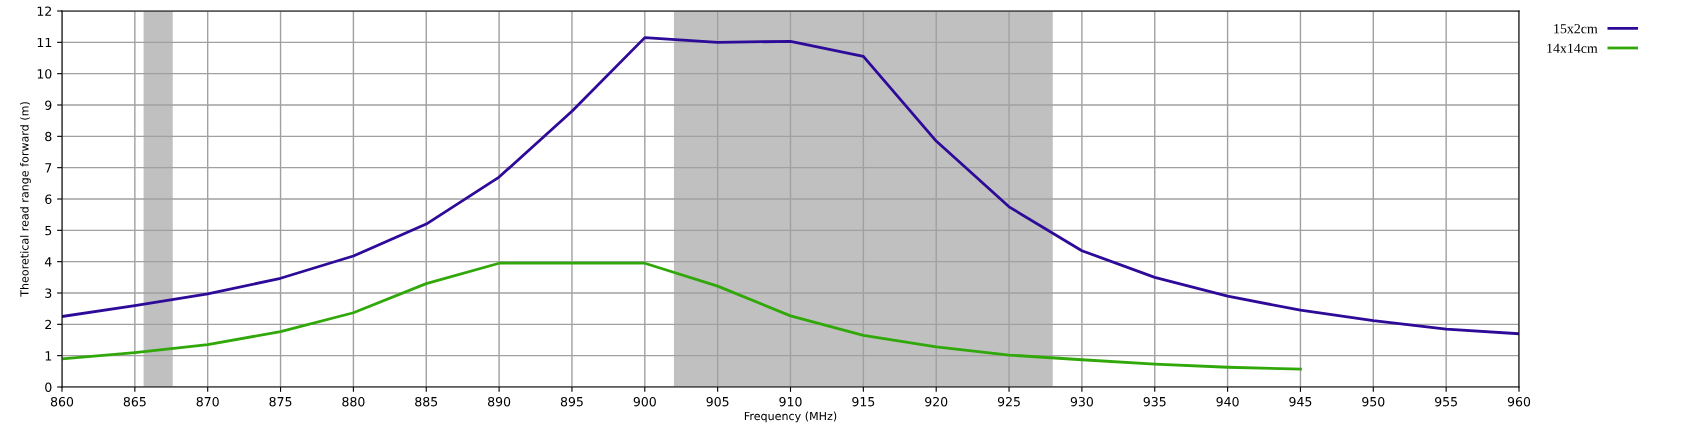 The width and height of the screenshot is (1704, 440). I want to click on y-tick-label: 5, so click(48, 230).